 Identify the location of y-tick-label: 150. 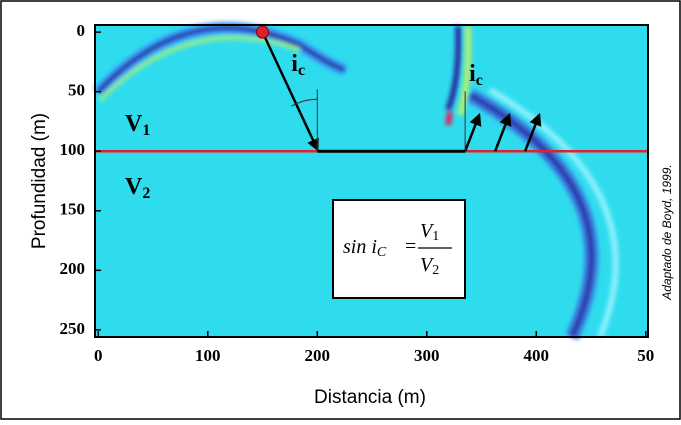
(73, 209).